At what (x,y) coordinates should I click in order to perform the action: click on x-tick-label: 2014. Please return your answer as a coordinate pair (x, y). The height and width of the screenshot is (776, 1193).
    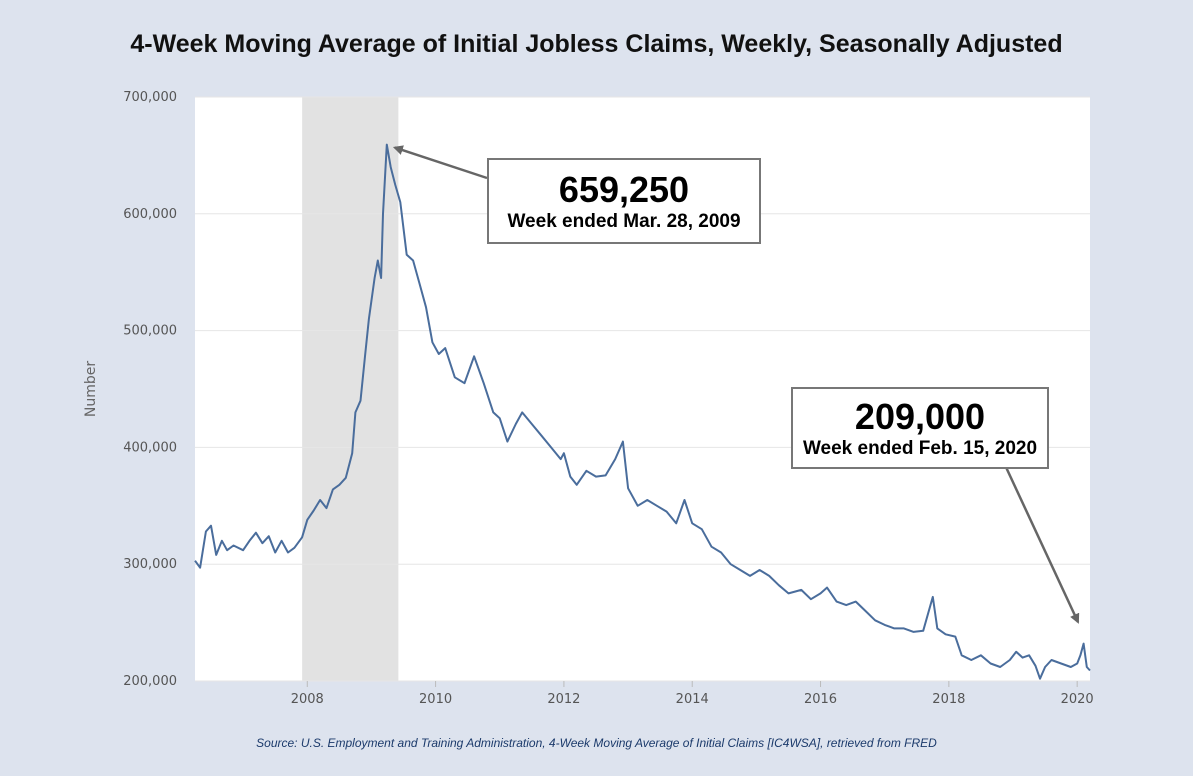
    Looking at the image, I should click on (692, 699).